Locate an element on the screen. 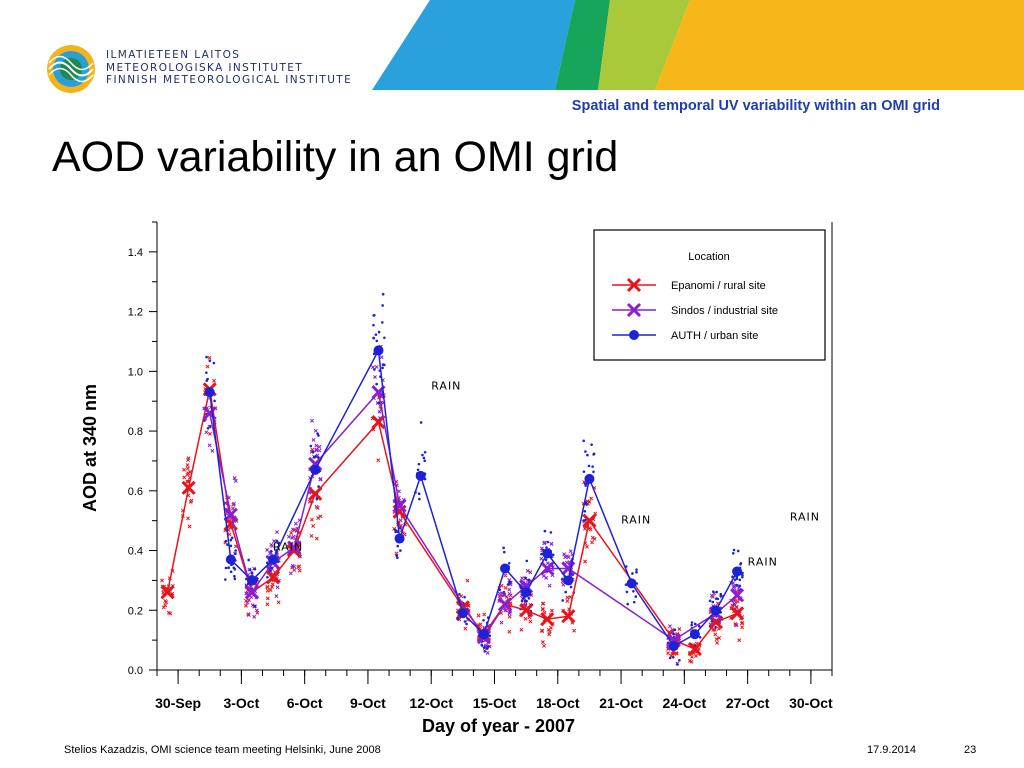  x-tick-label: 27-Oct is located at coordinates (748, 703).